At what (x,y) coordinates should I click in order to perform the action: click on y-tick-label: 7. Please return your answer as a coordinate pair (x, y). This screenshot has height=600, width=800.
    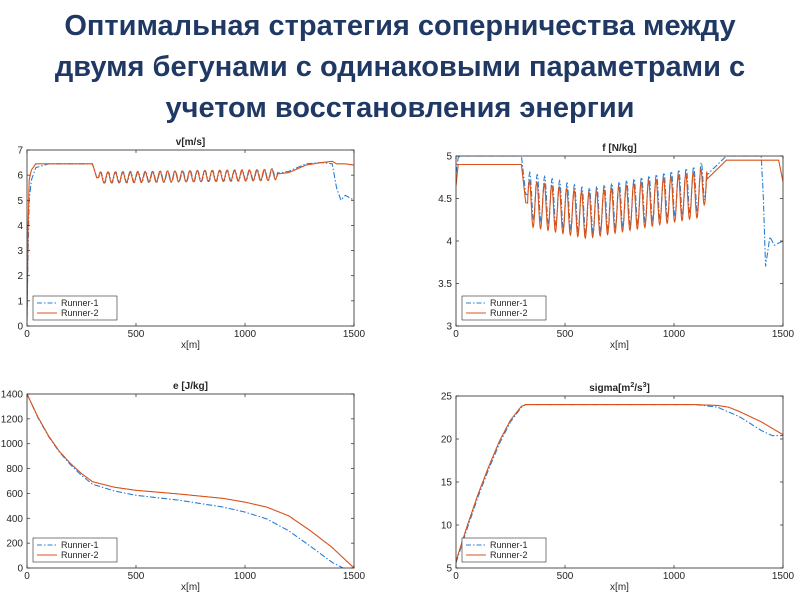
    Looking at the image, I should click on (20, 151).